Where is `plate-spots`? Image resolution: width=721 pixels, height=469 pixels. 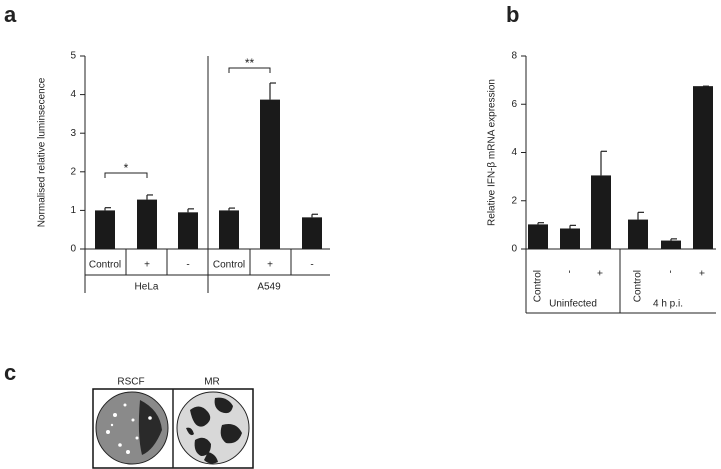 plate-spots is located at coordinates (129, 428).